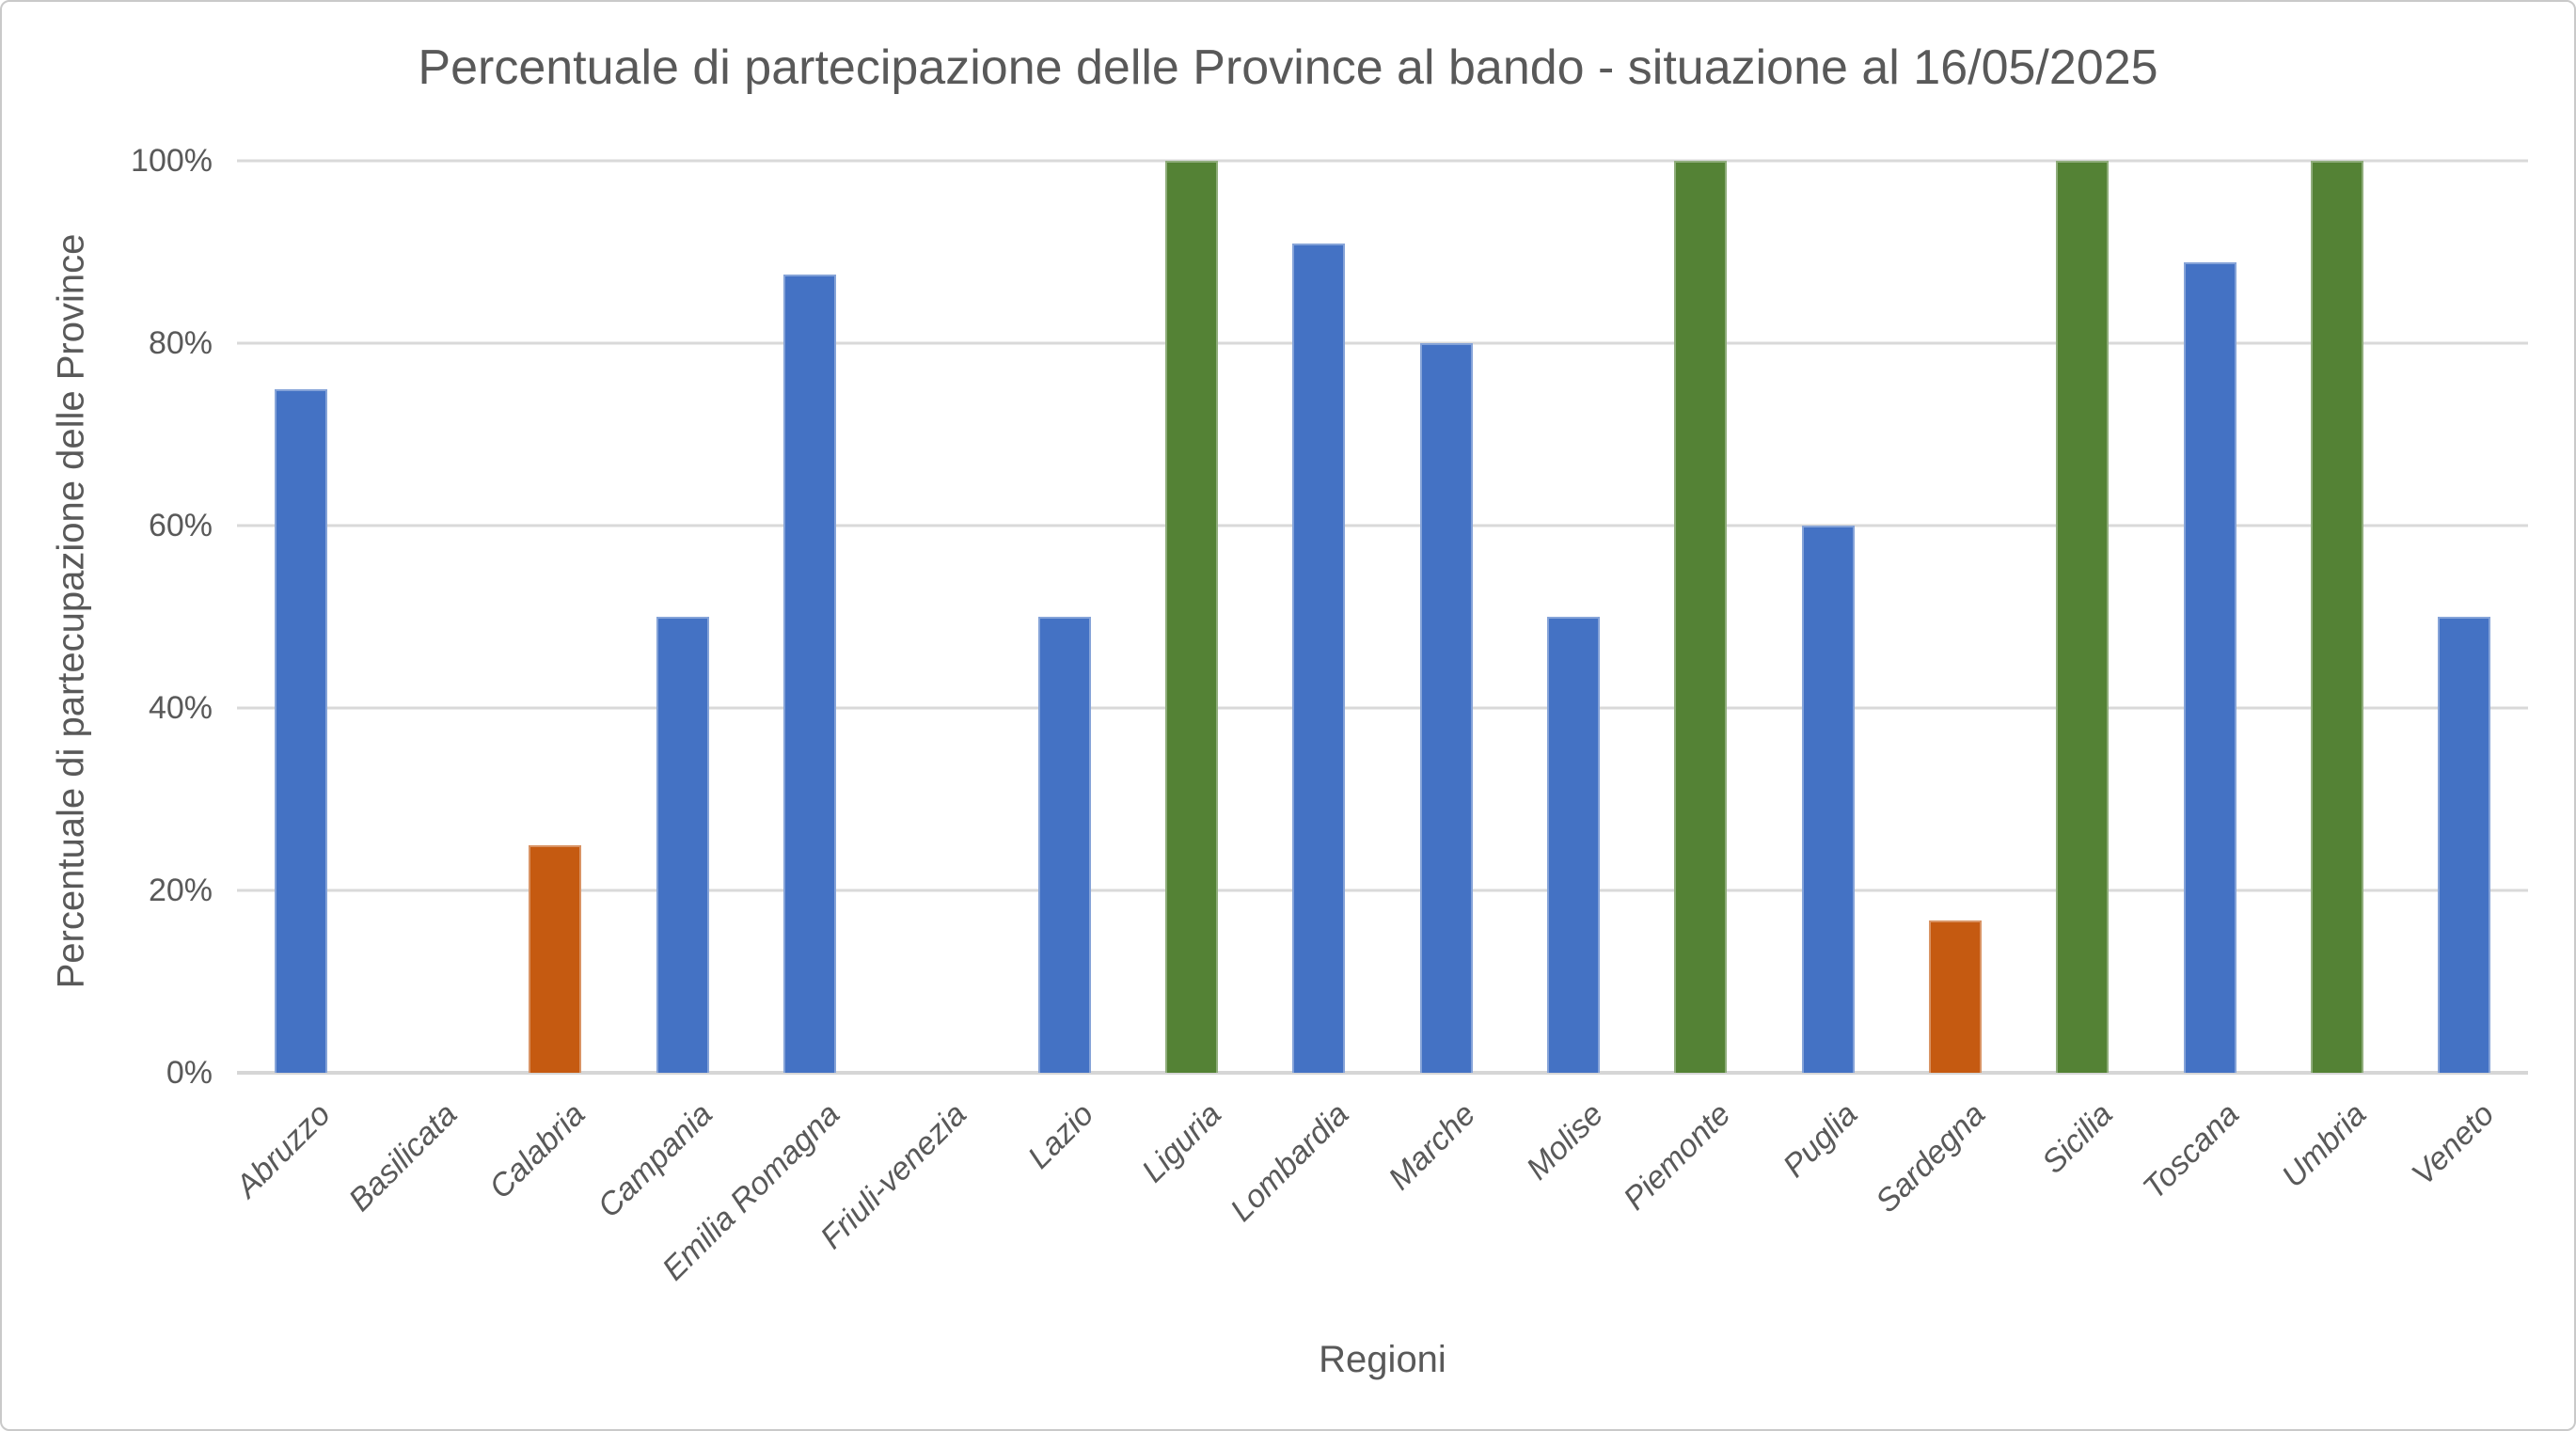  Describe the element at coordinates (106, 617) in the screenshot. I see `y-axis-tick-labels: 0% 20% 40% 60% 80% 100%` at that location.